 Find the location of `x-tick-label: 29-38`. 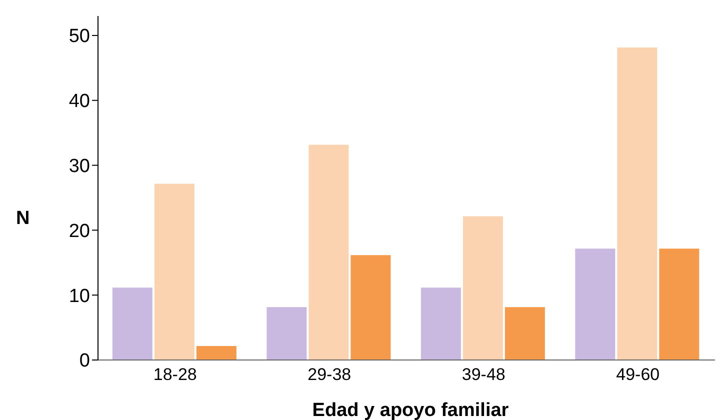

x-tick-label: 29-38 is located at coordinates (330, 374).